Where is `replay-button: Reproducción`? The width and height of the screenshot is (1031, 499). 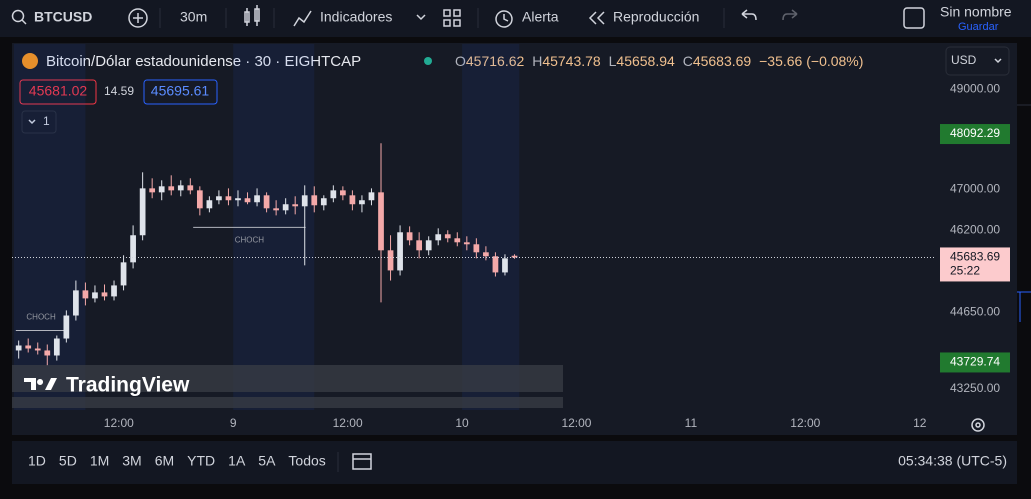
replay-button: Reproducción is located at coordinates (656, 17).